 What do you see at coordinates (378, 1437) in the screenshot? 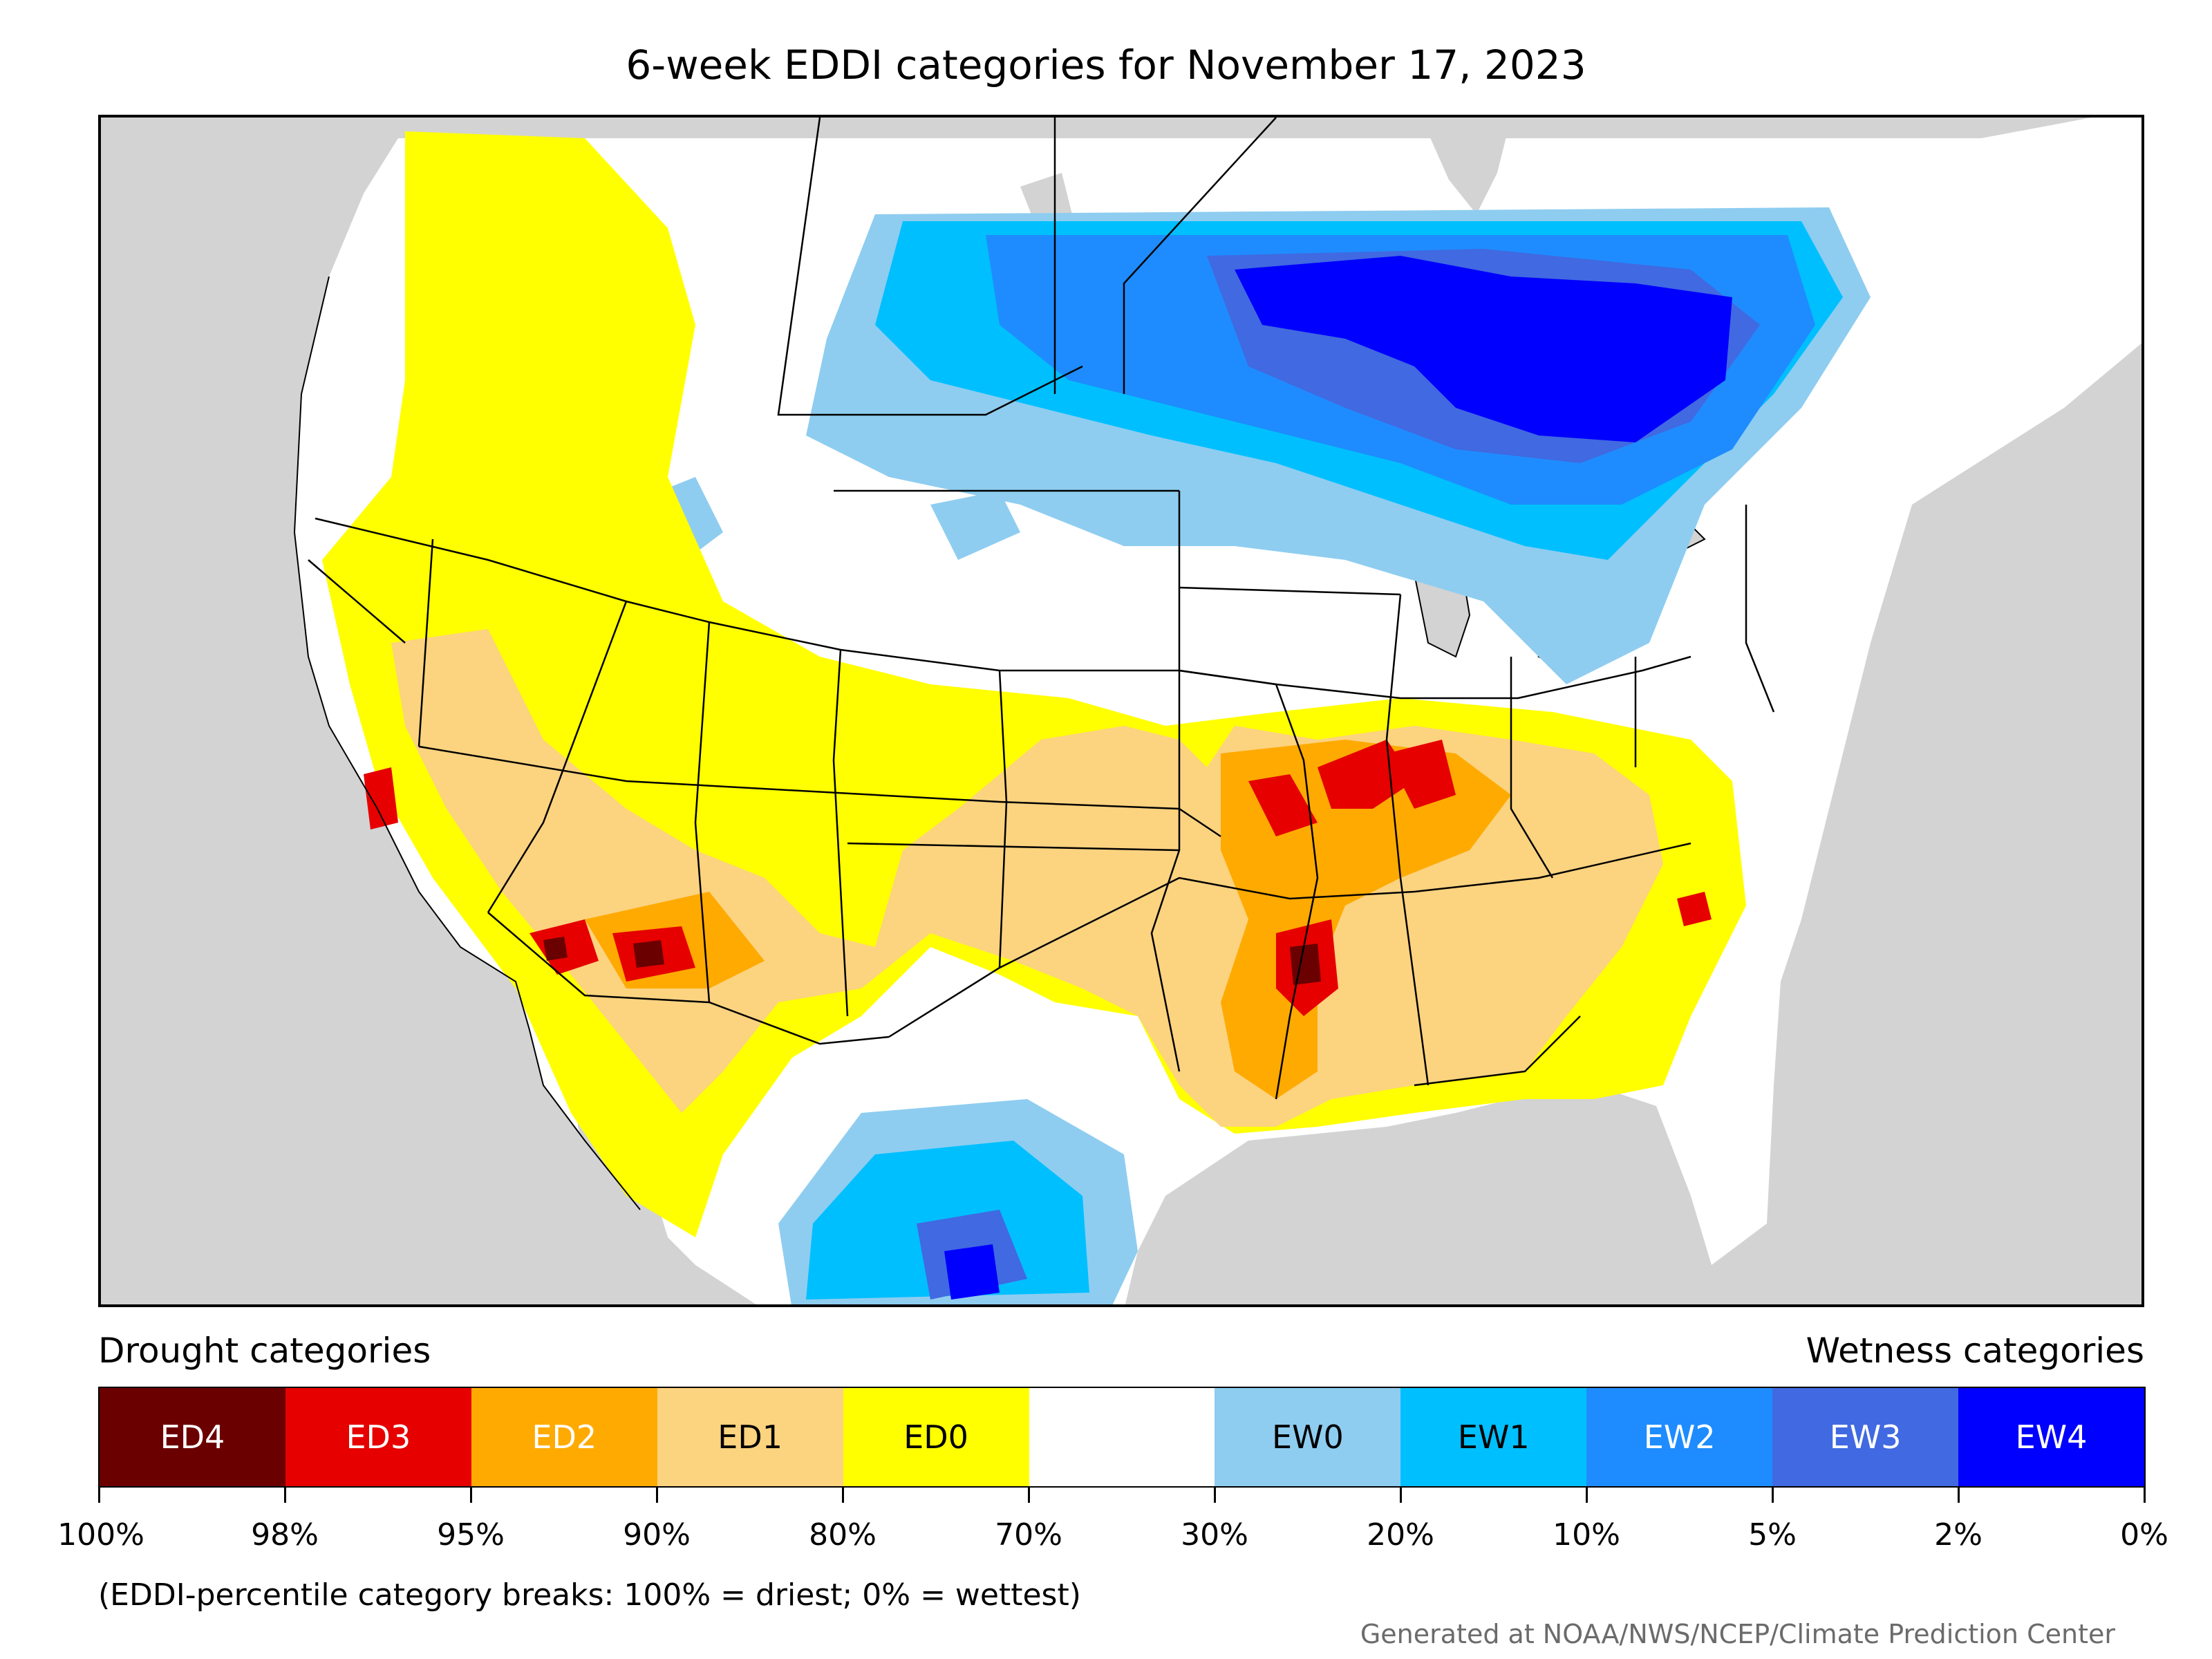
I see `colorbar-segment-ed3: ED3` at bounding box center [378, 1437].